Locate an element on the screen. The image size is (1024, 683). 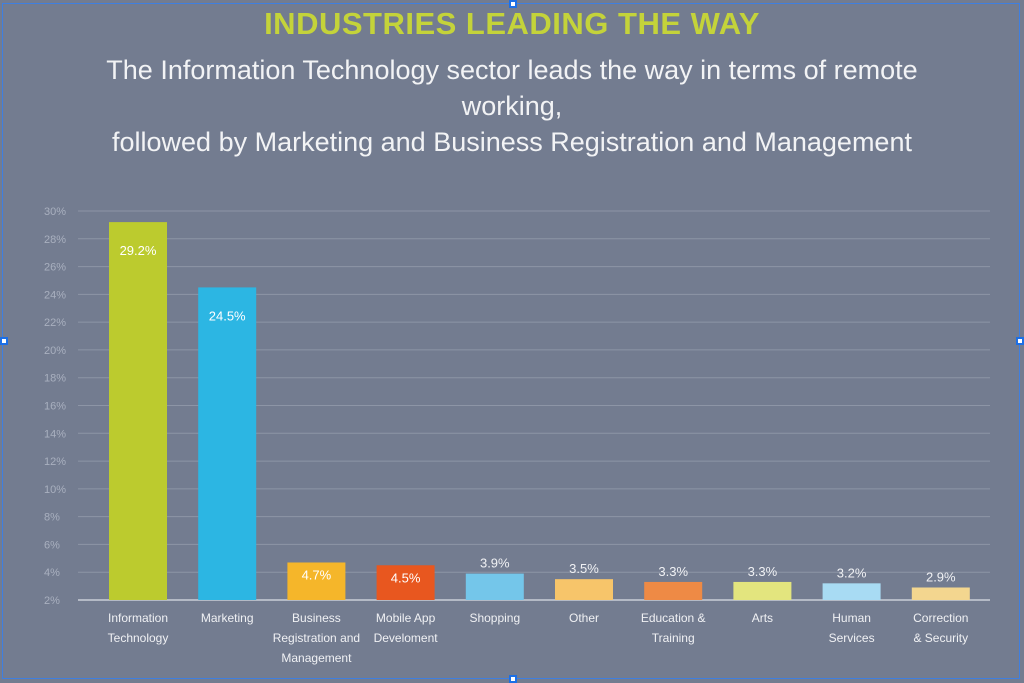
y-tick-label: 8% is located at coordinates (52, 518).